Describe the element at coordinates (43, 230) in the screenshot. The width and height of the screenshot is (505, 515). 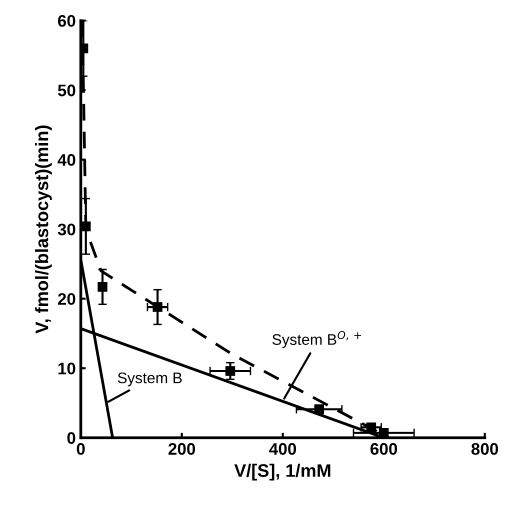
I see `y-axis-title: V, fmol/(blastocyst)(min)` at that location.